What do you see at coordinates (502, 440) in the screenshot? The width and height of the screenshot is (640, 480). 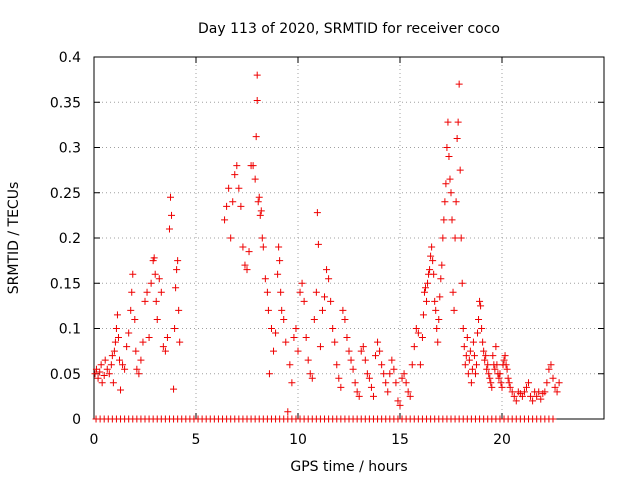 I see `x-tick-label: 20` at bounding box center [502, 440].